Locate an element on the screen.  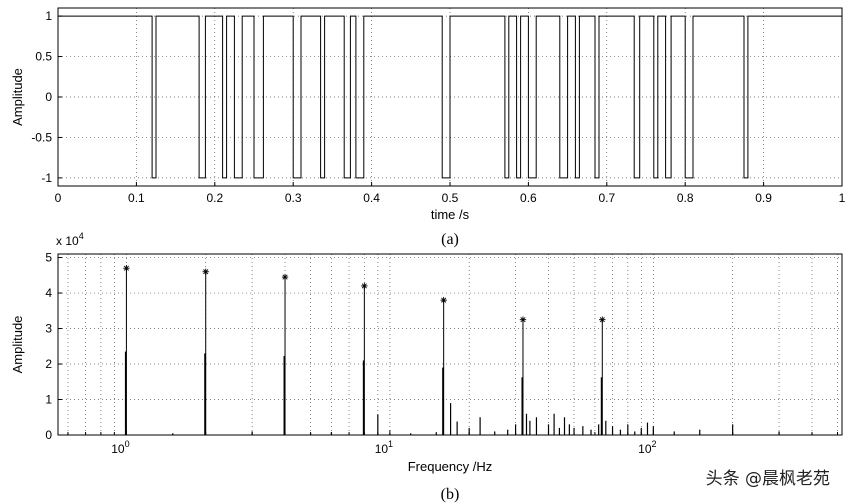
time-x-tick-label: 0.4 is located at coordinates (371, 198).